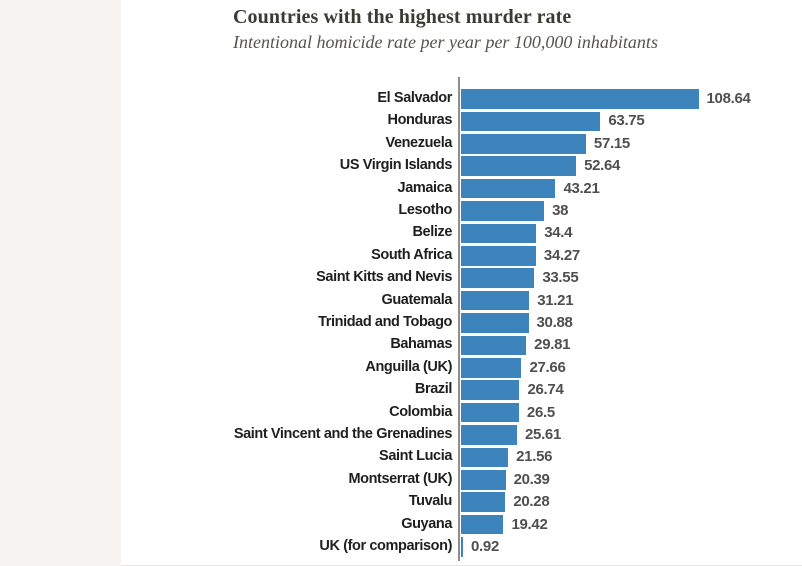 The image size is (802, 566). Describe the element at coordinates (401, 502) in the screenshot. I see `bar-row: Tuvalu 20.28` at that location.